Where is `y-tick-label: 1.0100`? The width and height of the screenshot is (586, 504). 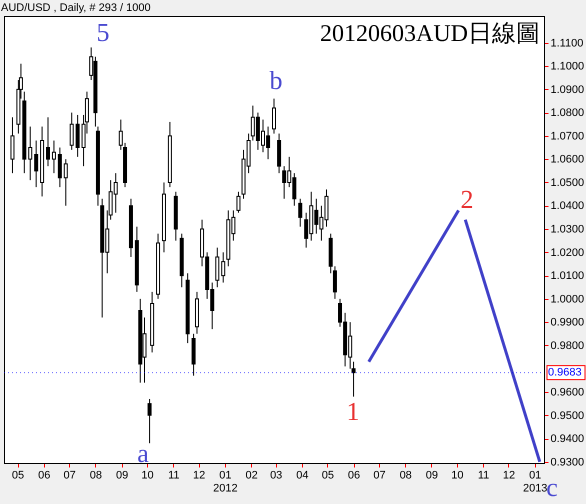 y-tick-label: 1.0100 is located at coordinates (567, 276).